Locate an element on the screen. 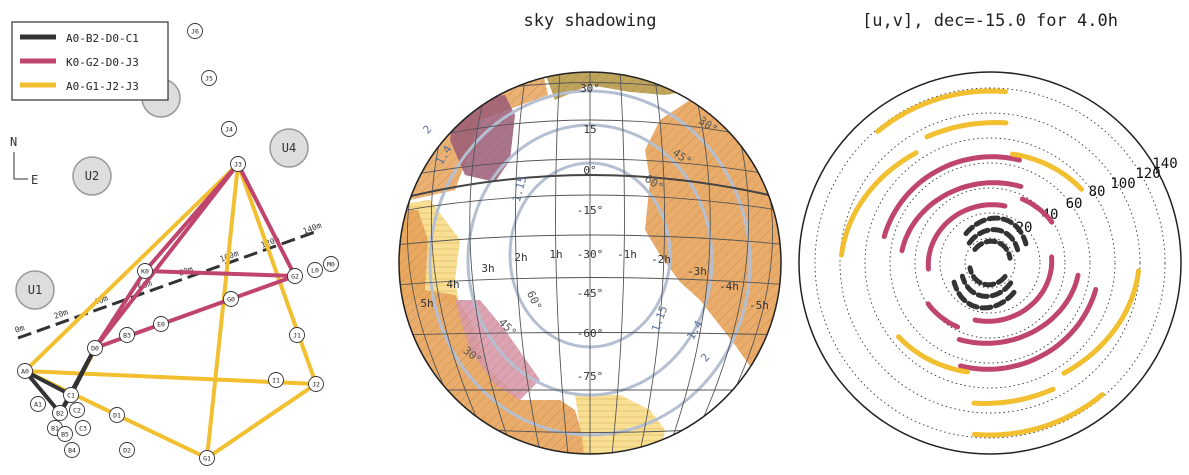 This screenshot has height=475, width=1189. station-label: B4 is located at coordinates (72, 451).